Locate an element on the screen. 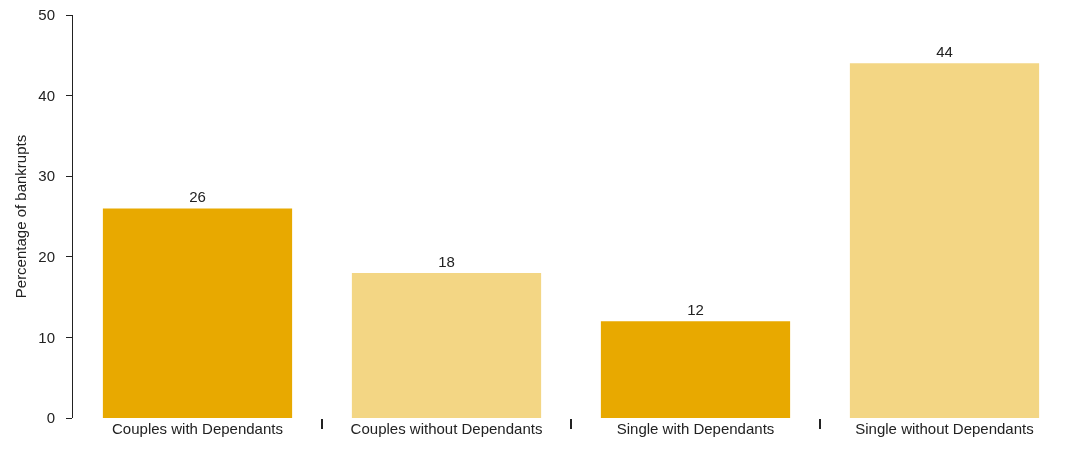  data-label: 12 is located at coordinates (695, 310).